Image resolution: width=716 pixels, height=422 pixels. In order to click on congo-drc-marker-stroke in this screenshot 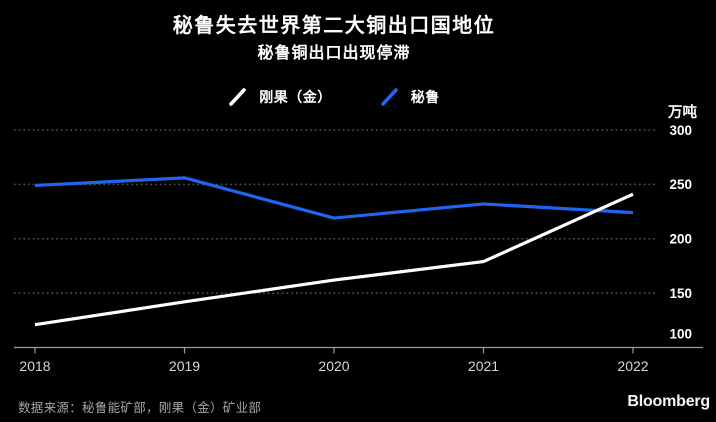, I will do `click(238, 97)`.